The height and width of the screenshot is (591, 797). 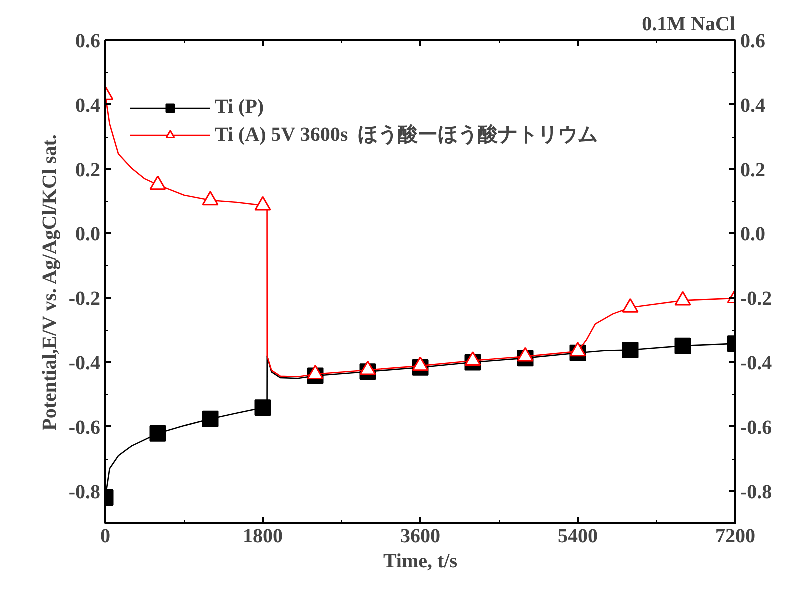 What do you see at coordinates (578, 537) in the screenshot?
I see `x-tick-label: 5400` at bounding box center [578, 537].